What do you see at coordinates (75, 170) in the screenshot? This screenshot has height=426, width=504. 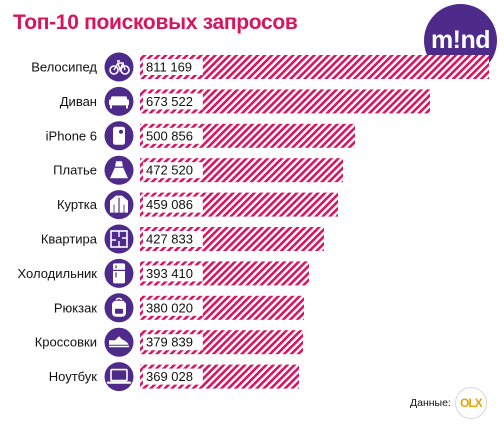 I see `category-label: Платье` at bounding box center [75, 170].